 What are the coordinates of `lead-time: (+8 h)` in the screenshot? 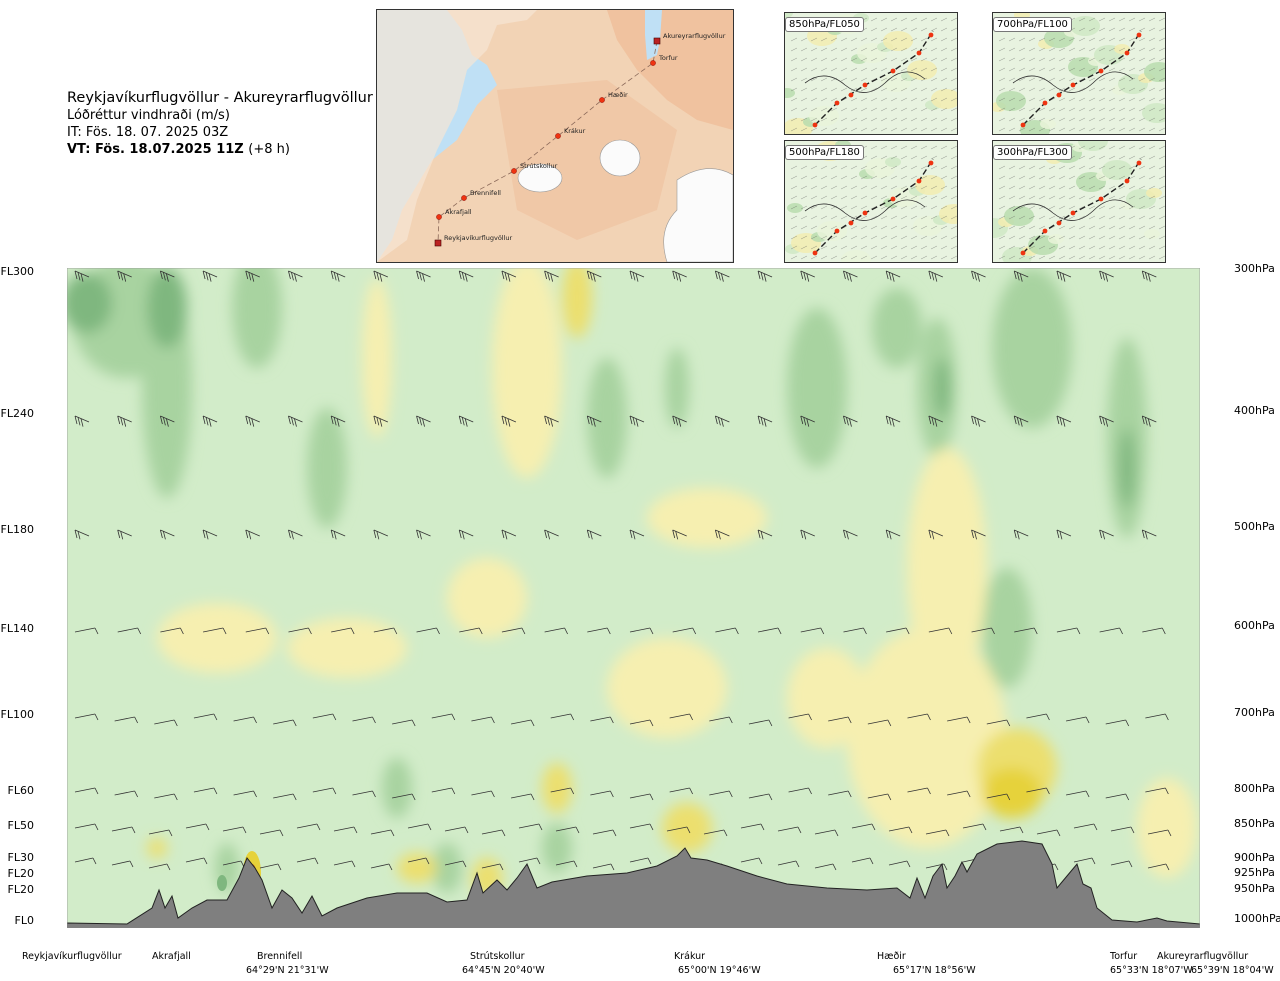 It's located at (269, 149).